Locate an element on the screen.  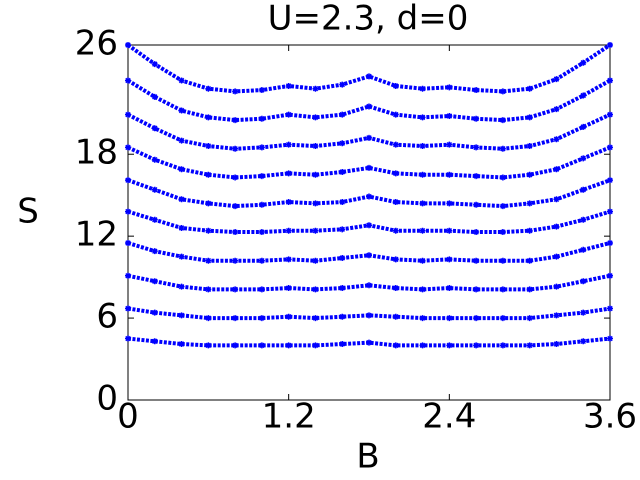
y-tick-label: 0 is located at coordinates (107, 399).